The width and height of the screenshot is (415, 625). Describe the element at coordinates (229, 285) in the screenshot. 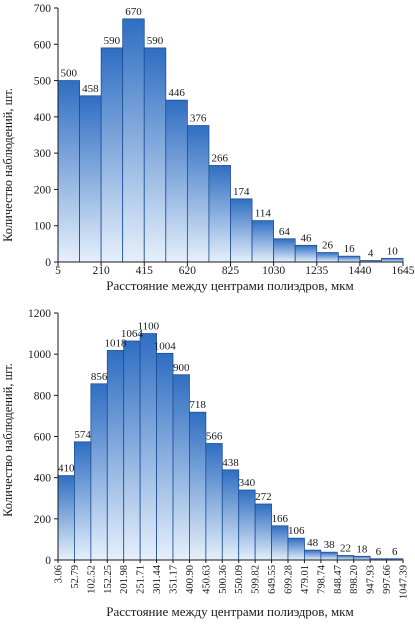

I see `chart-1-x-axis-label: Расстояние между центрами полиэдров, мкм` at that location.